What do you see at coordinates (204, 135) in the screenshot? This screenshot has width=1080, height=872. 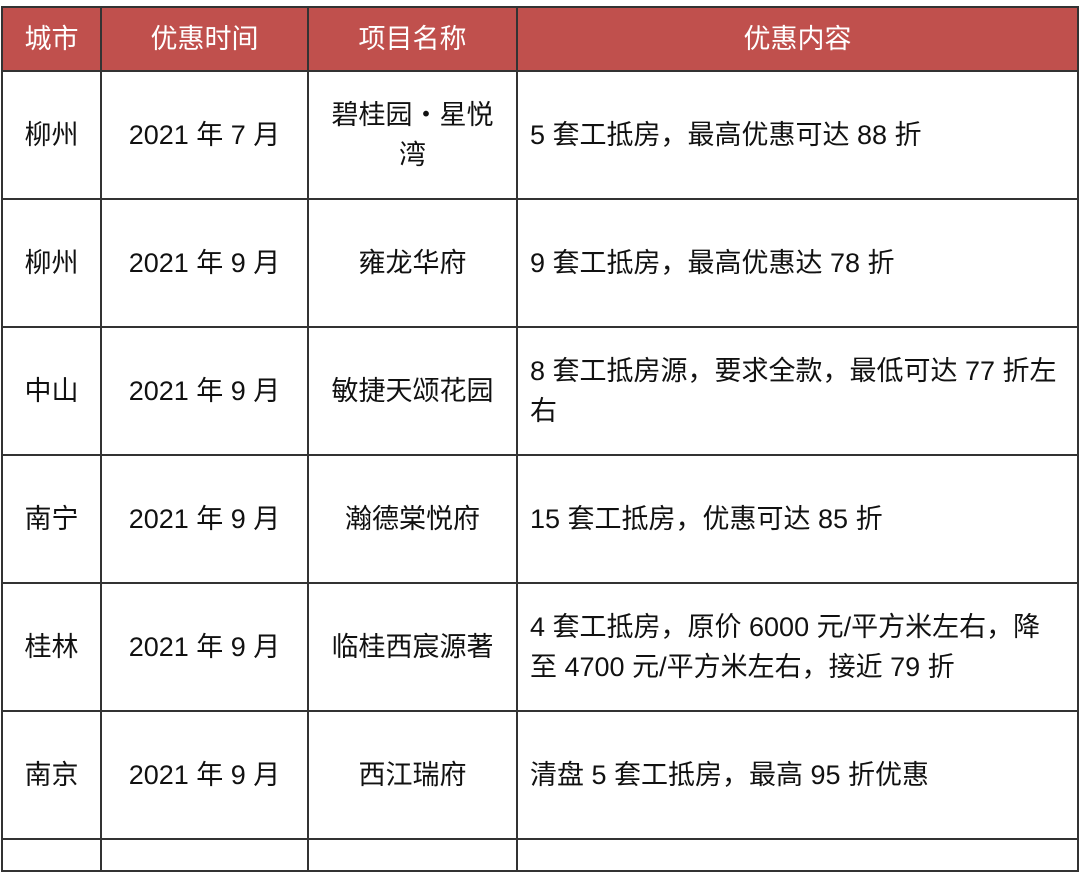 I see `cell-time: 2021 年 7 月` at bounding box center [204, 135].